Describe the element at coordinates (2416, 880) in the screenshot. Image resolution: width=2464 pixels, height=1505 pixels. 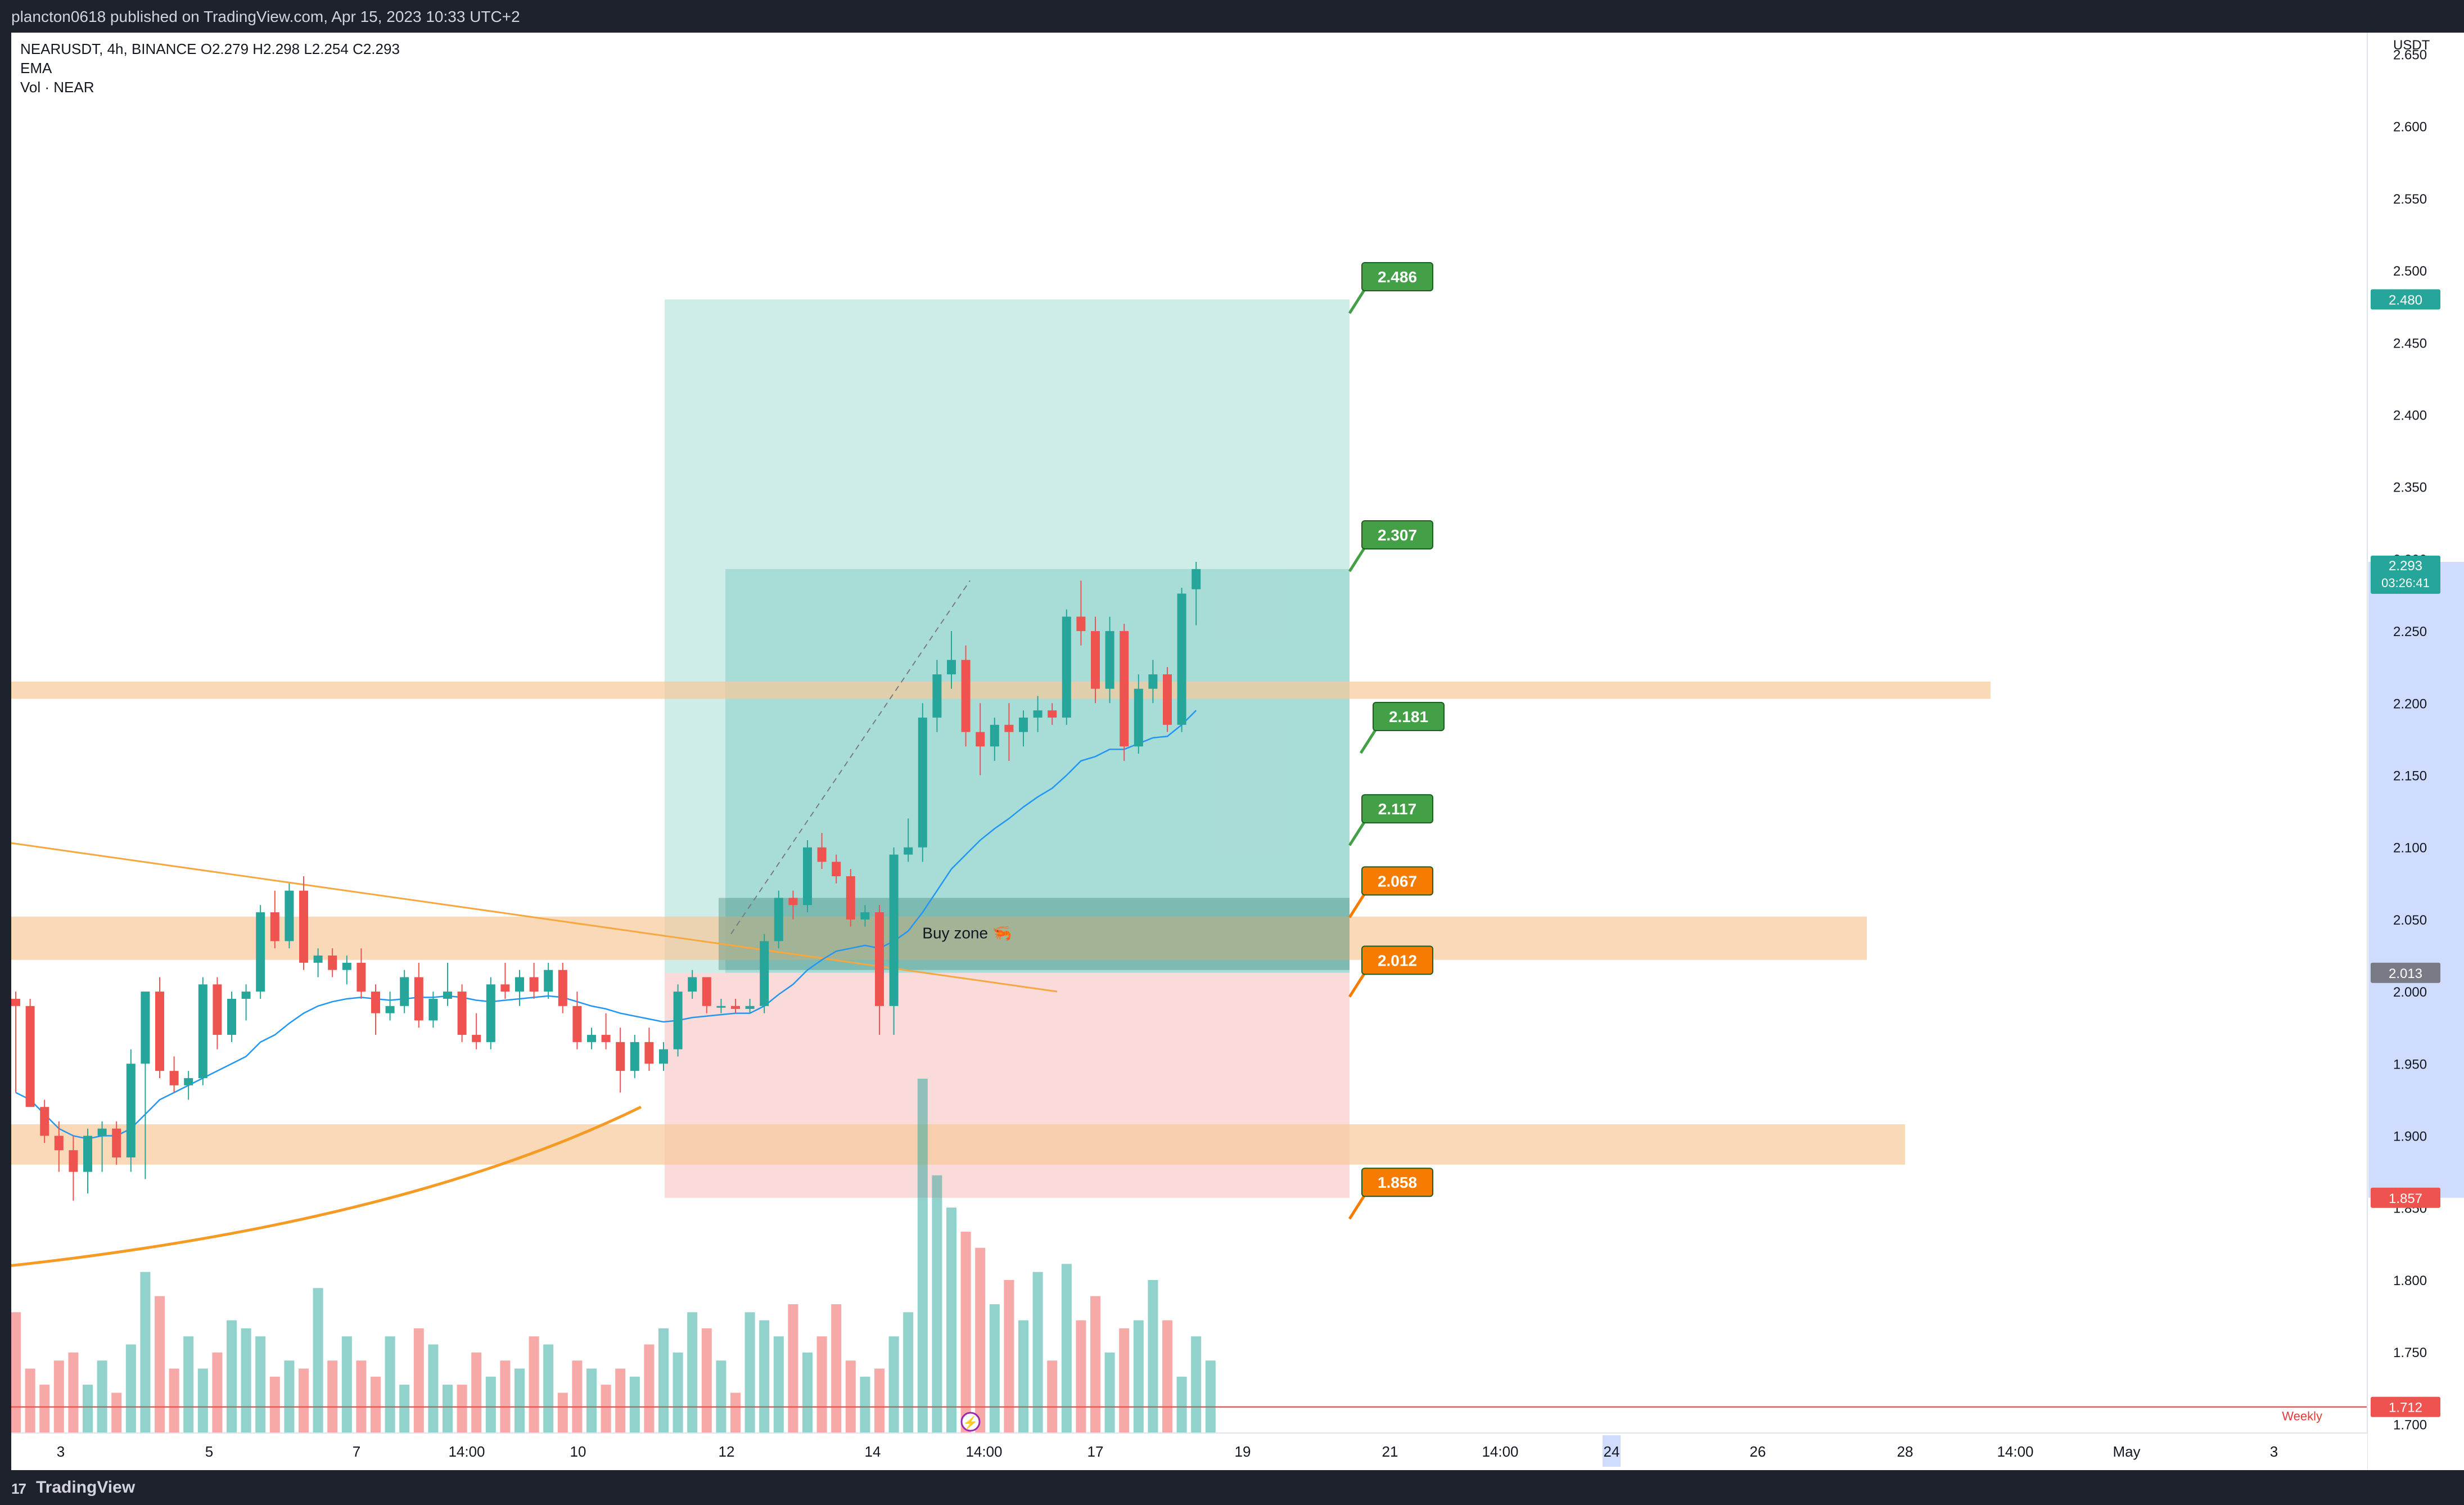
I see `price-axis-highlight` at that location.